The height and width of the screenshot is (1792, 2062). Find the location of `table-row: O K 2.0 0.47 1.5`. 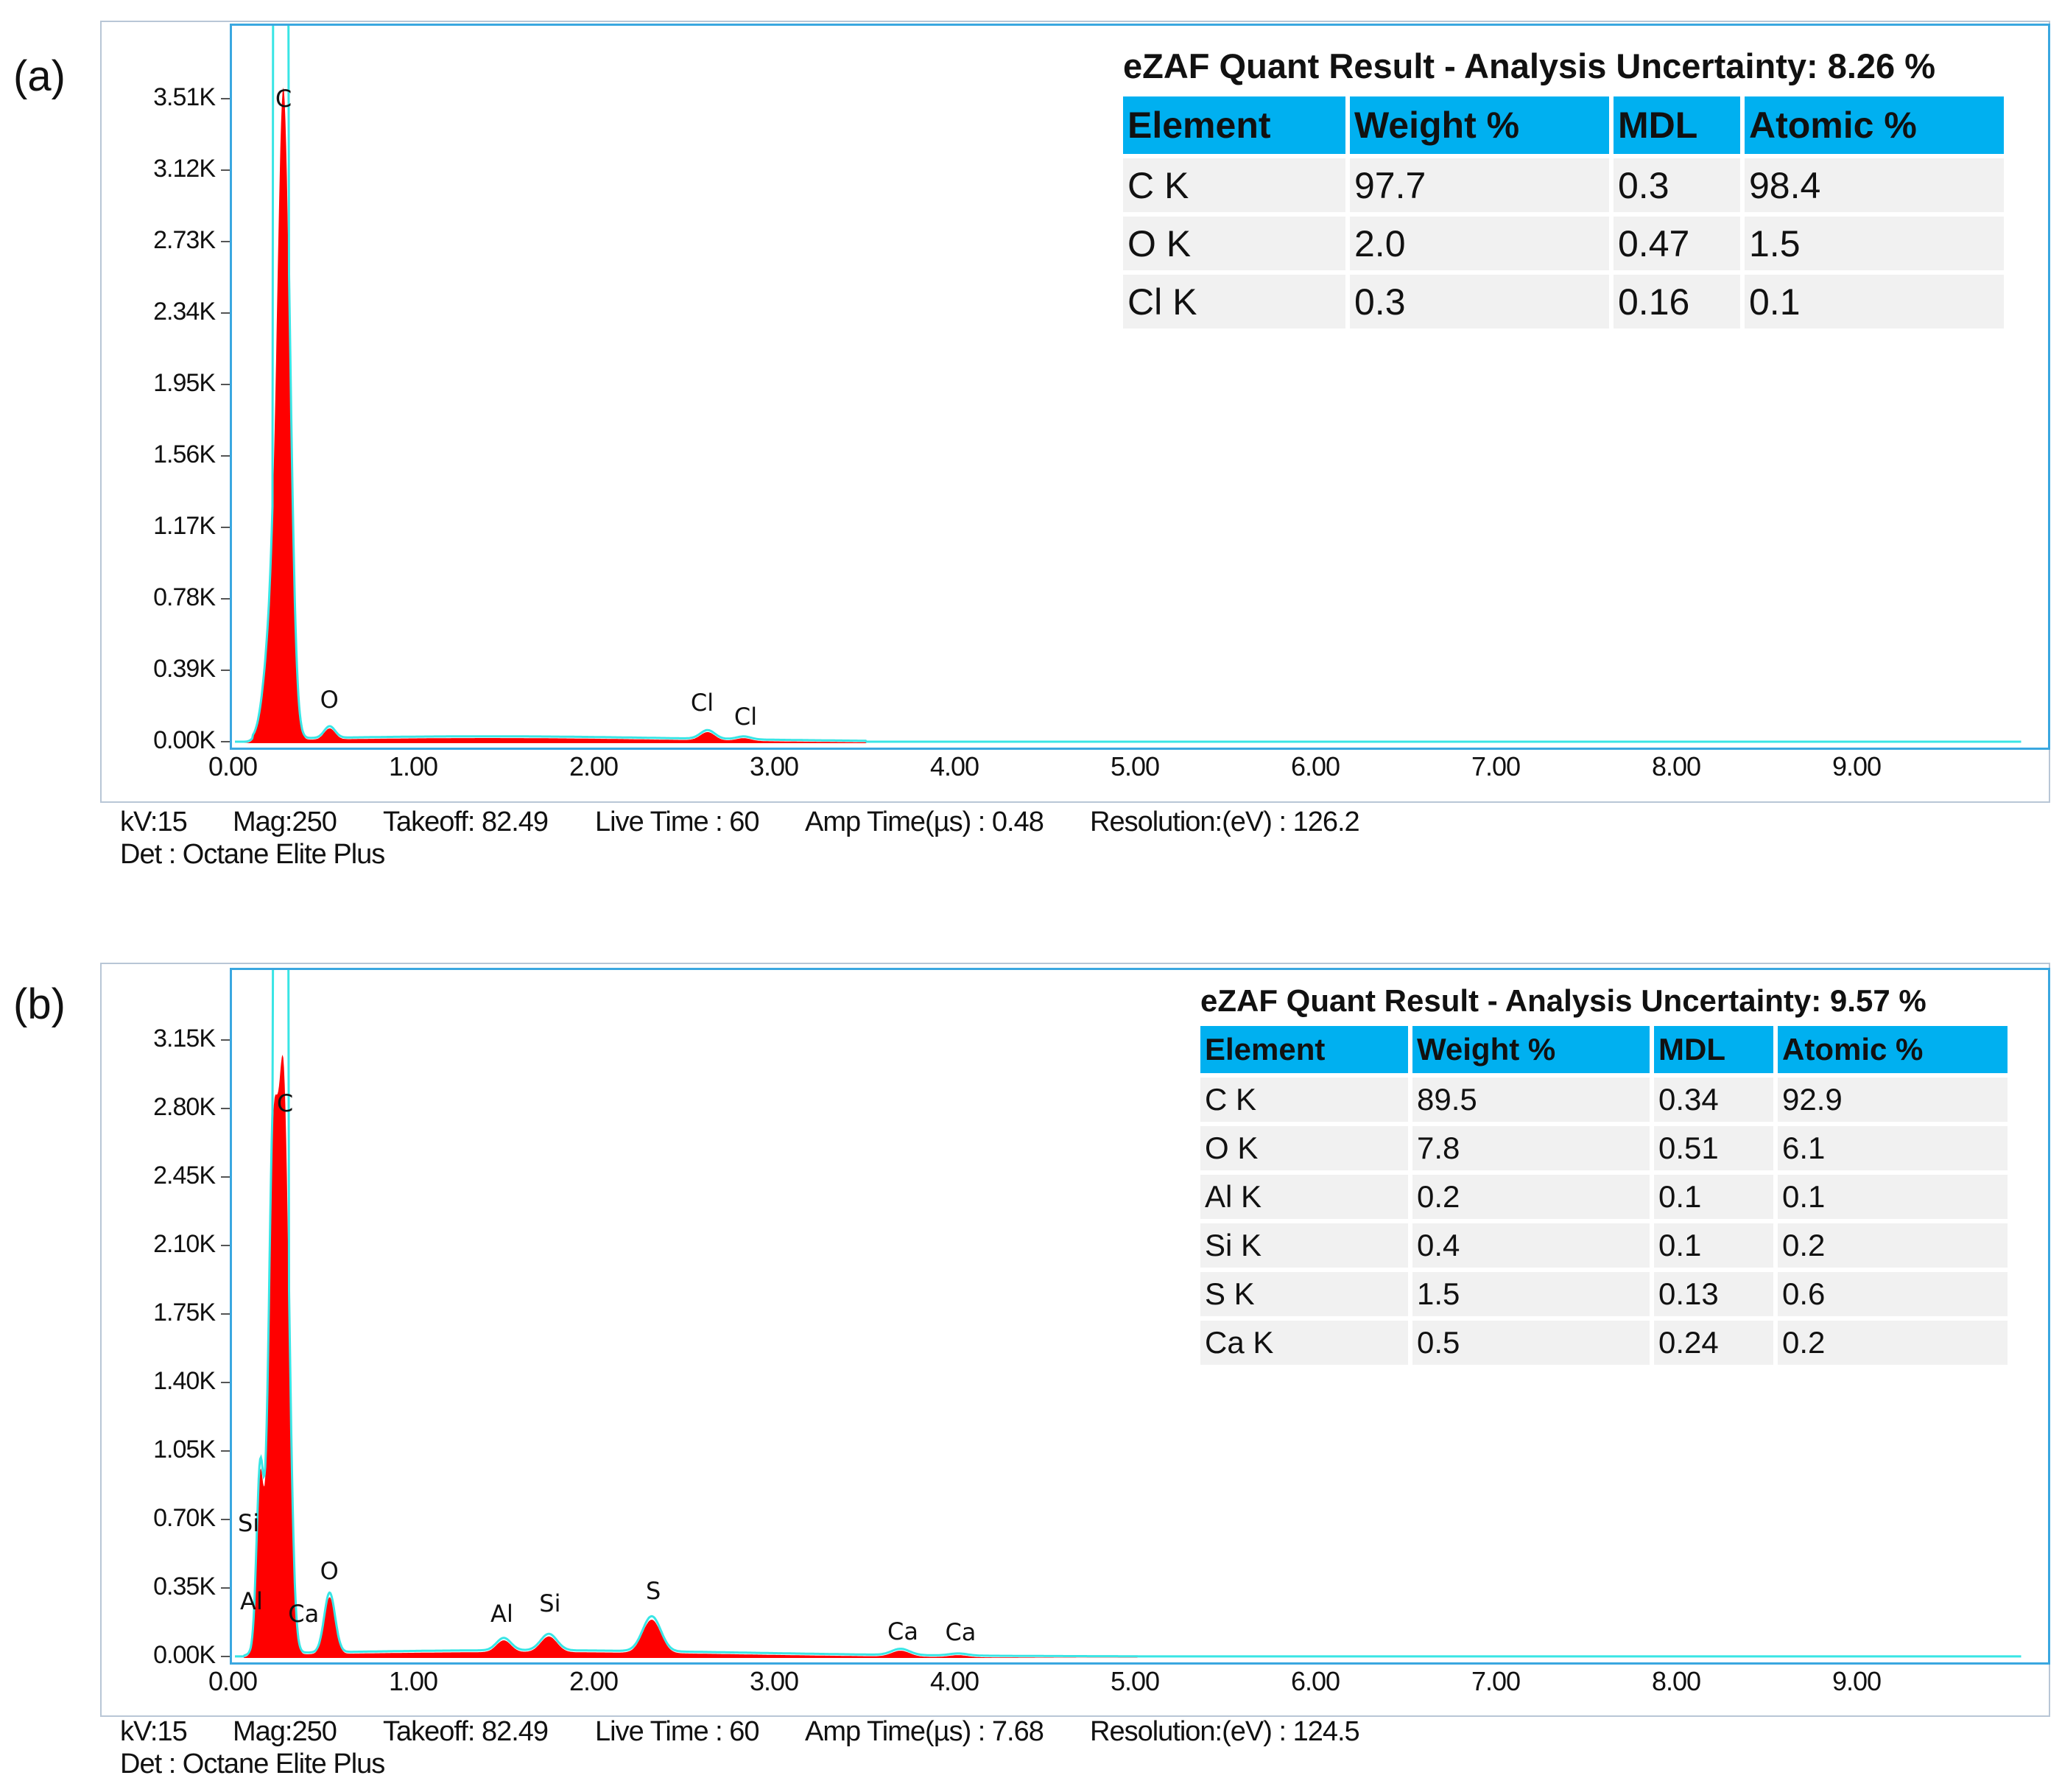

table-row: O K 2.0 0.47 1.5 is located at coordinates (1563, 241).